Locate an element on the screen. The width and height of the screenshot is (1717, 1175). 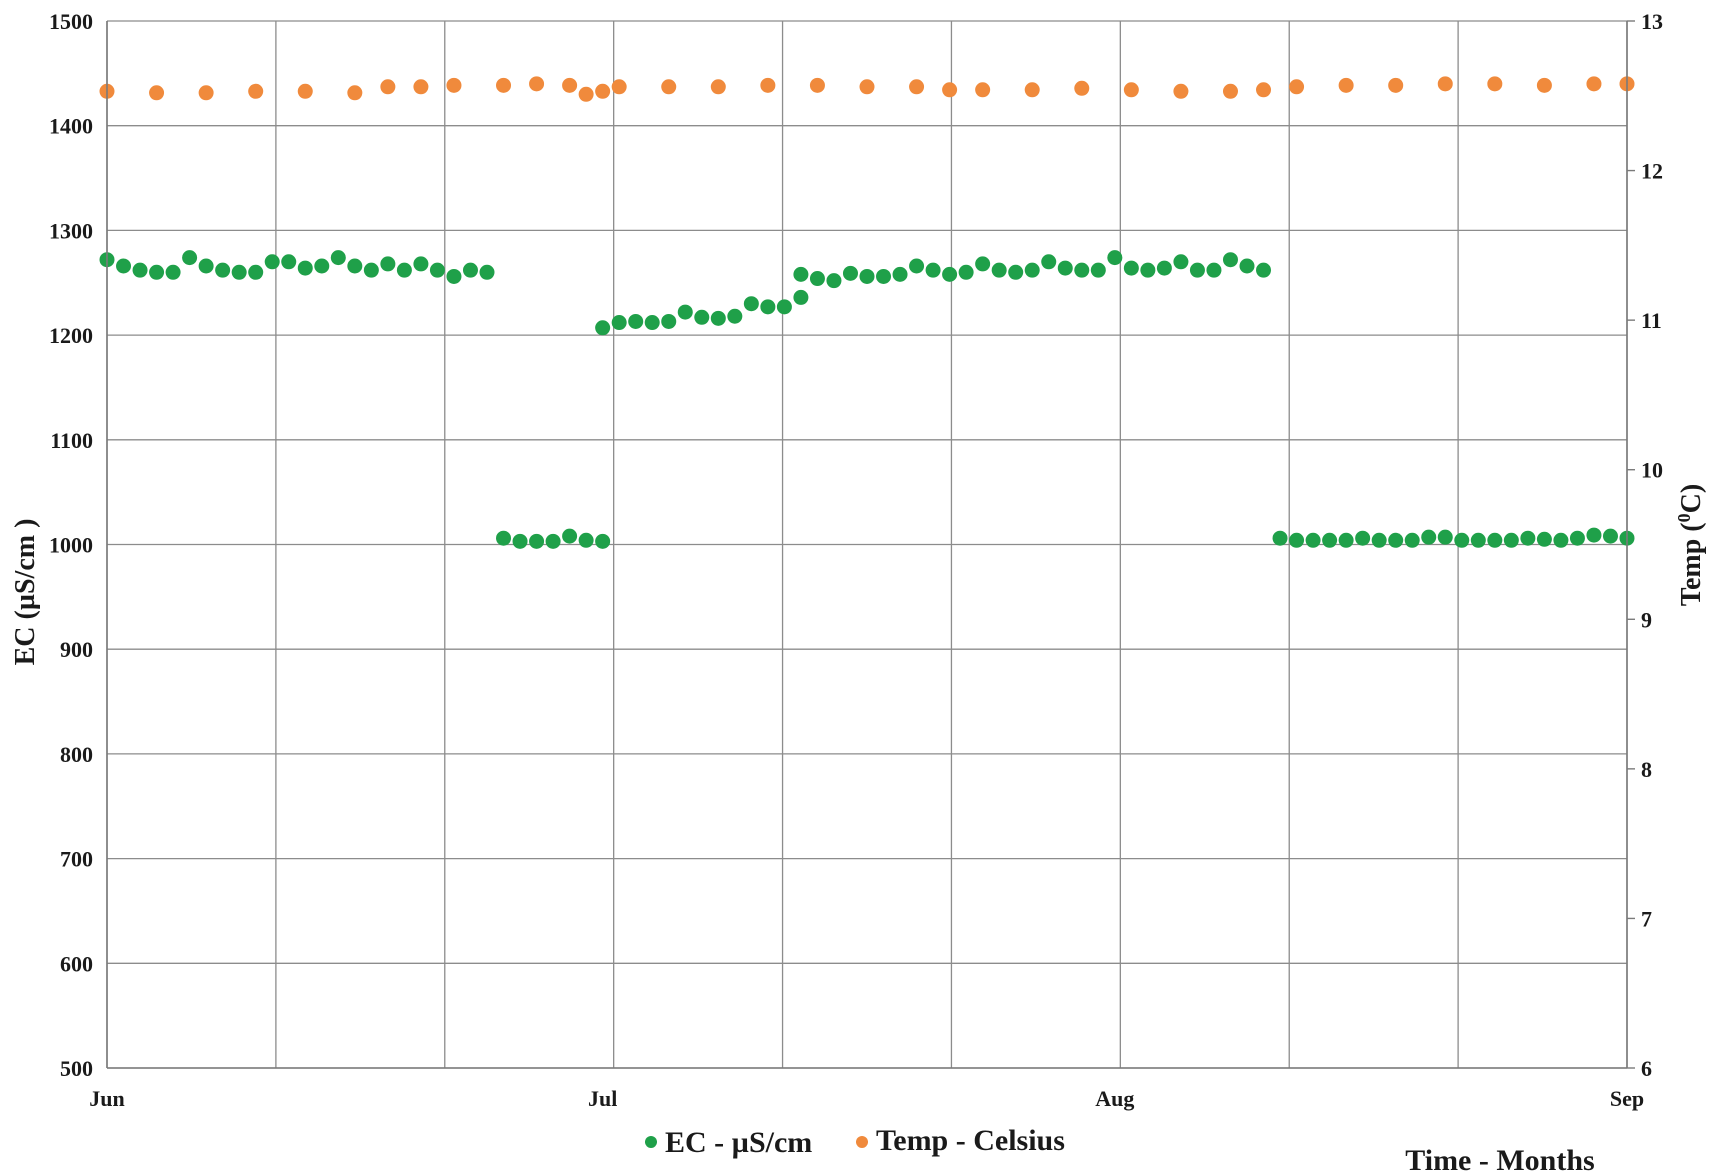
y-left-tick-label: 600 is located at coordinates (76, 963).